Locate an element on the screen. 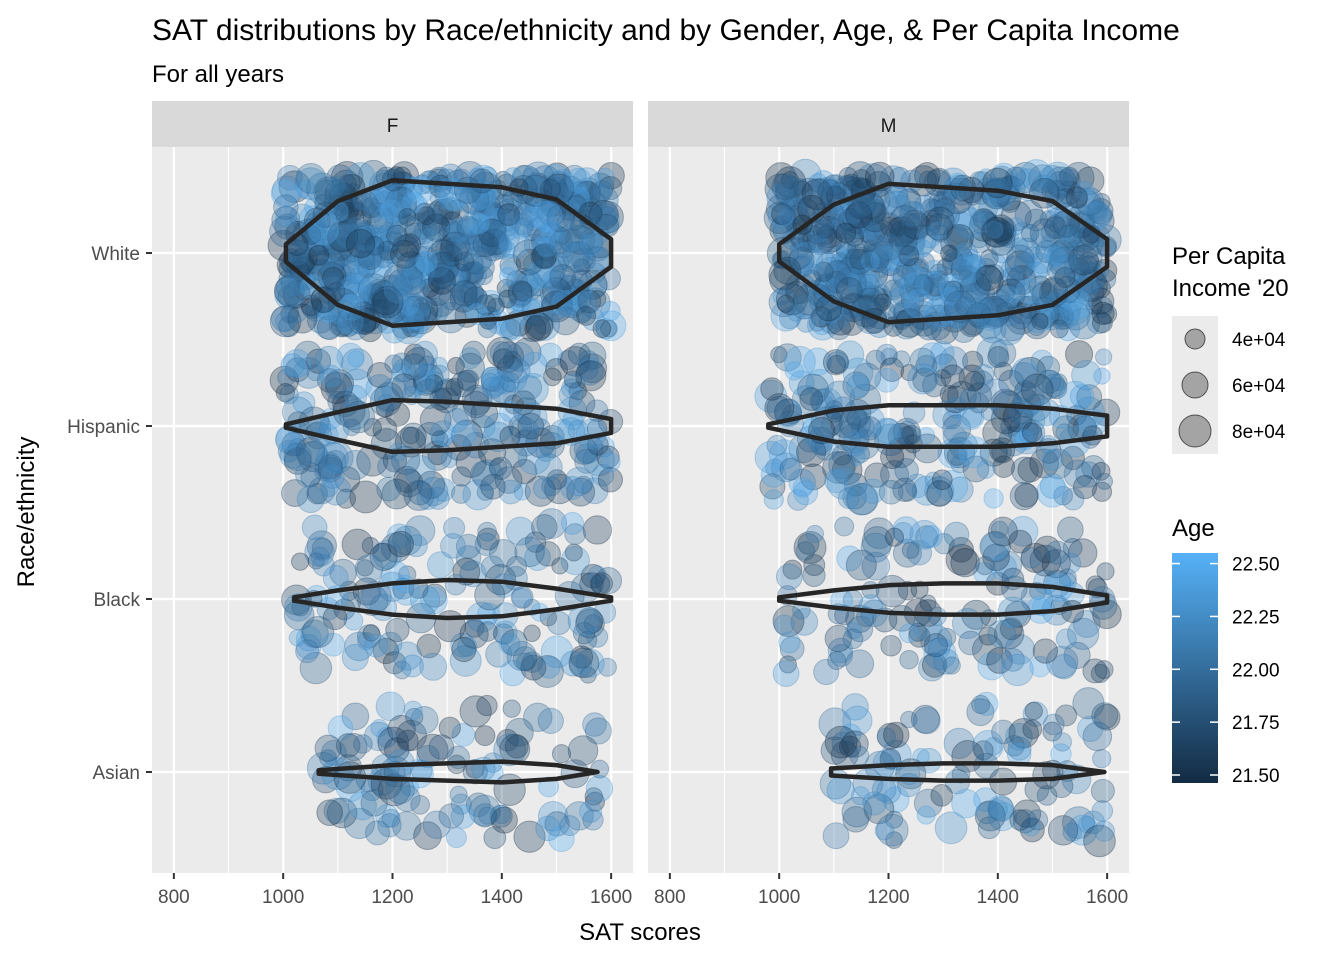 The image size is (1344, 960). violin-F-white is located at coordinates (448, 253).